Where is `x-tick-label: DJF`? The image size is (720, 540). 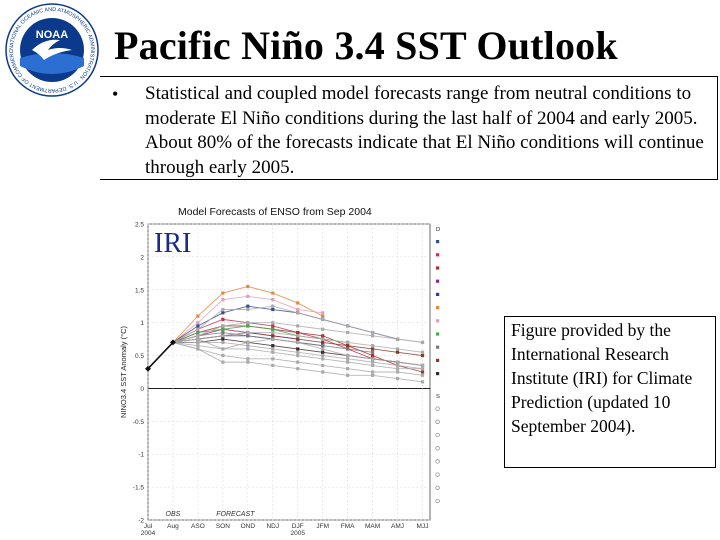
x-tick-label: DJF is located at coordinates (298, 526).